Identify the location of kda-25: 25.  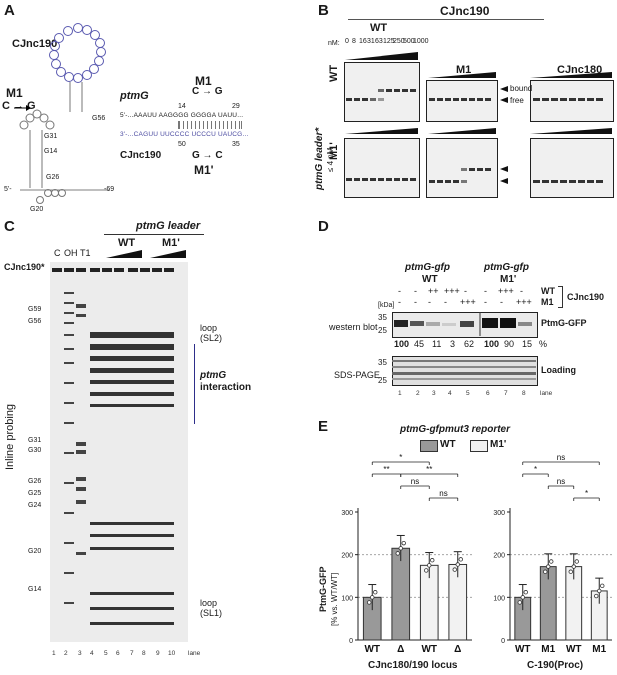
(382, 330).